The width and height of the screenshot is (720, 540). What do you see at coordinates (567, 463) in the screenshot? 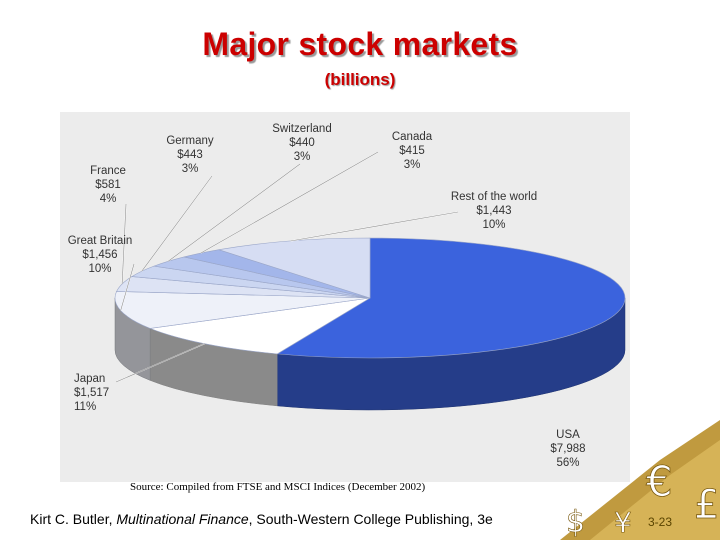
I see `slice-percent-0: 56%` at bounding box center [567, 463].